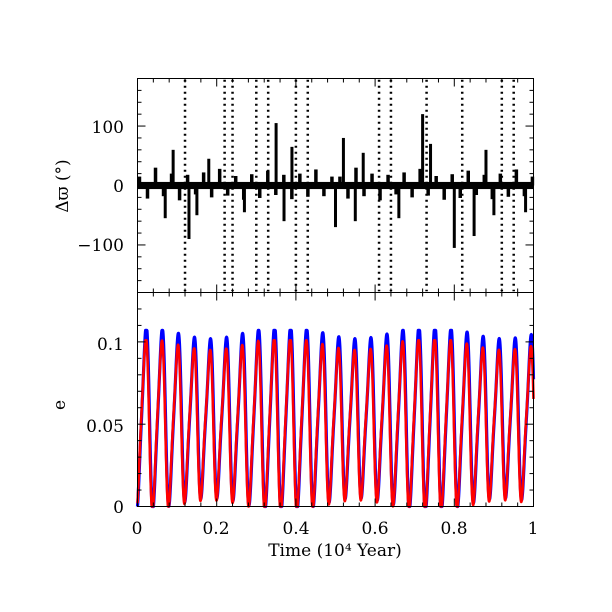 This screenshot has width=612, height=612. What do you see at coordinates (453, 529) in the screenshot?
I see `xtick-label-0.8: 0.8` at bounding box center [453, 529].